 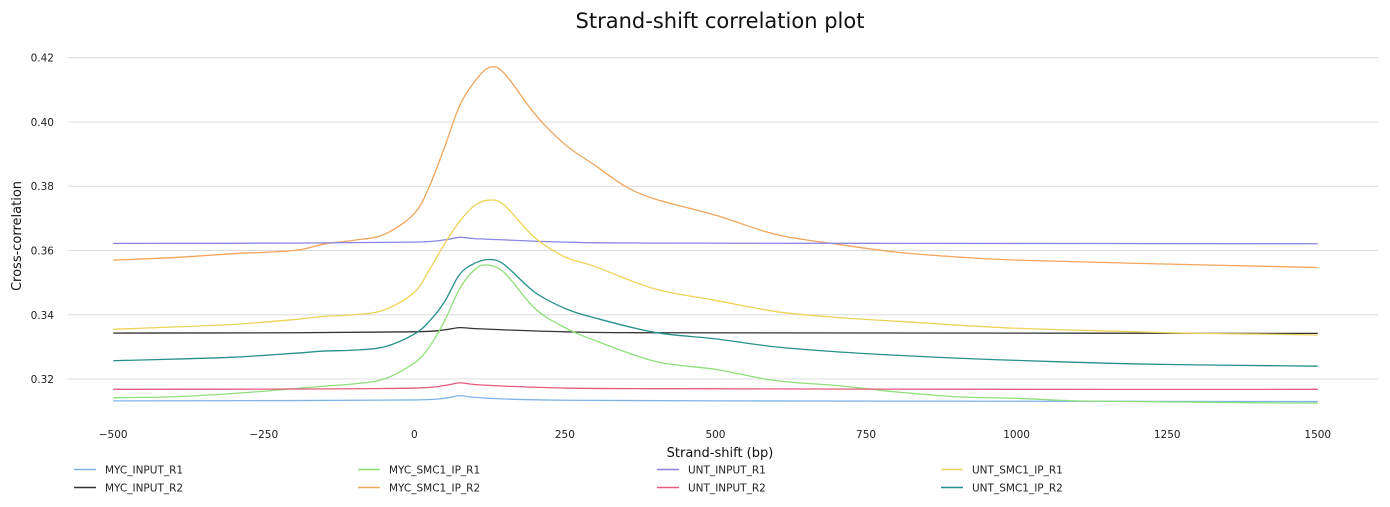 I want to click on legend-item: MYC_SMC1_IP_R2, so click(x=419, y=489).